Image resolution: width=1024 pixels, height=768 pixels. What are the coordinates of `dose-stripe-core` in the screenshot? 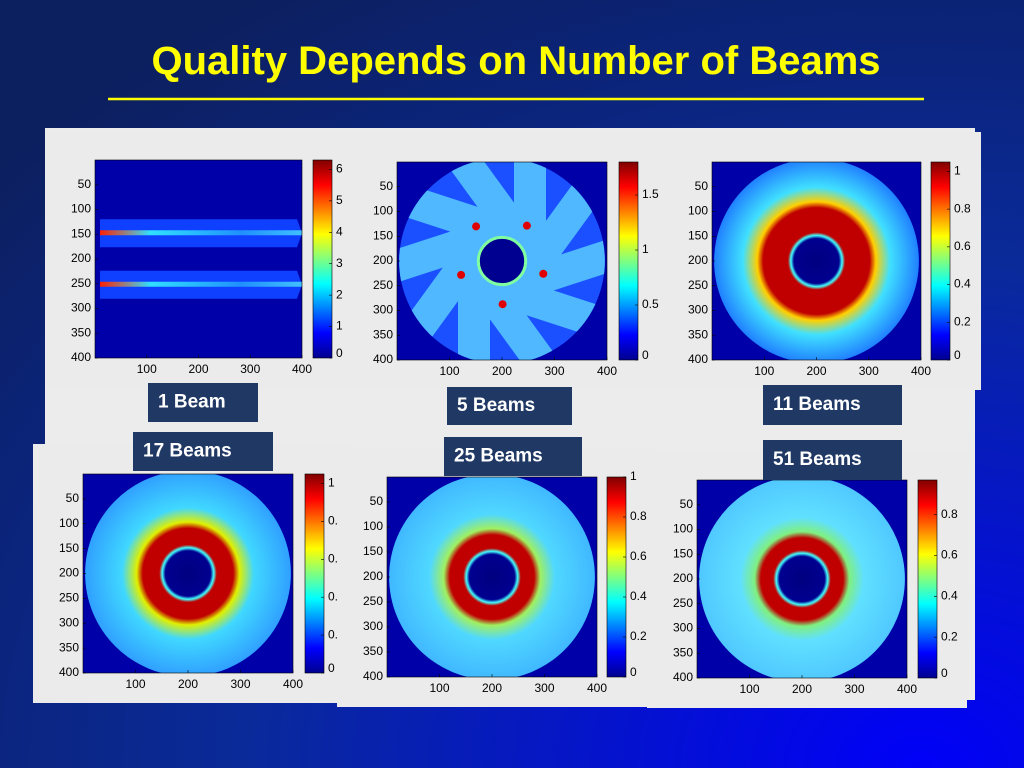 It's located at (201, 284).